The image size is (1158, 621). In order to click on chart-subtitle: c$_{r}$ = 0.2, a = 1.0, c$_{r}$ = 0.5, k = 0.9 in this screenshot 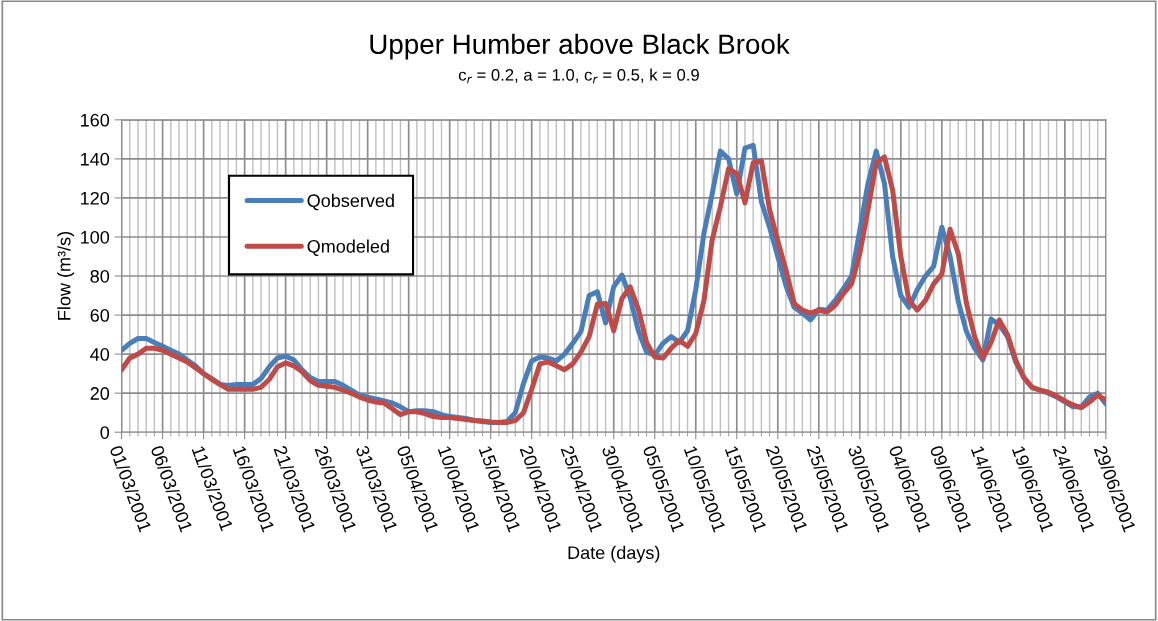, I will do `click(578, 76)`.